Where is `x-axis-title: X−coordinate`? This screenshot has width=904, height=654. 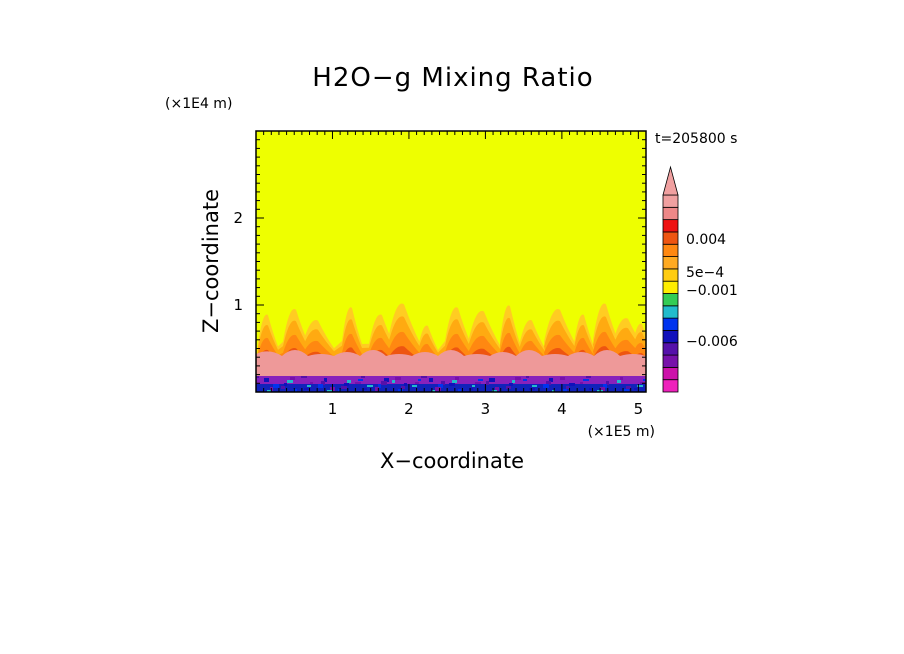 x-axis-title: X−coordinate is located at coordinates (452, 461).